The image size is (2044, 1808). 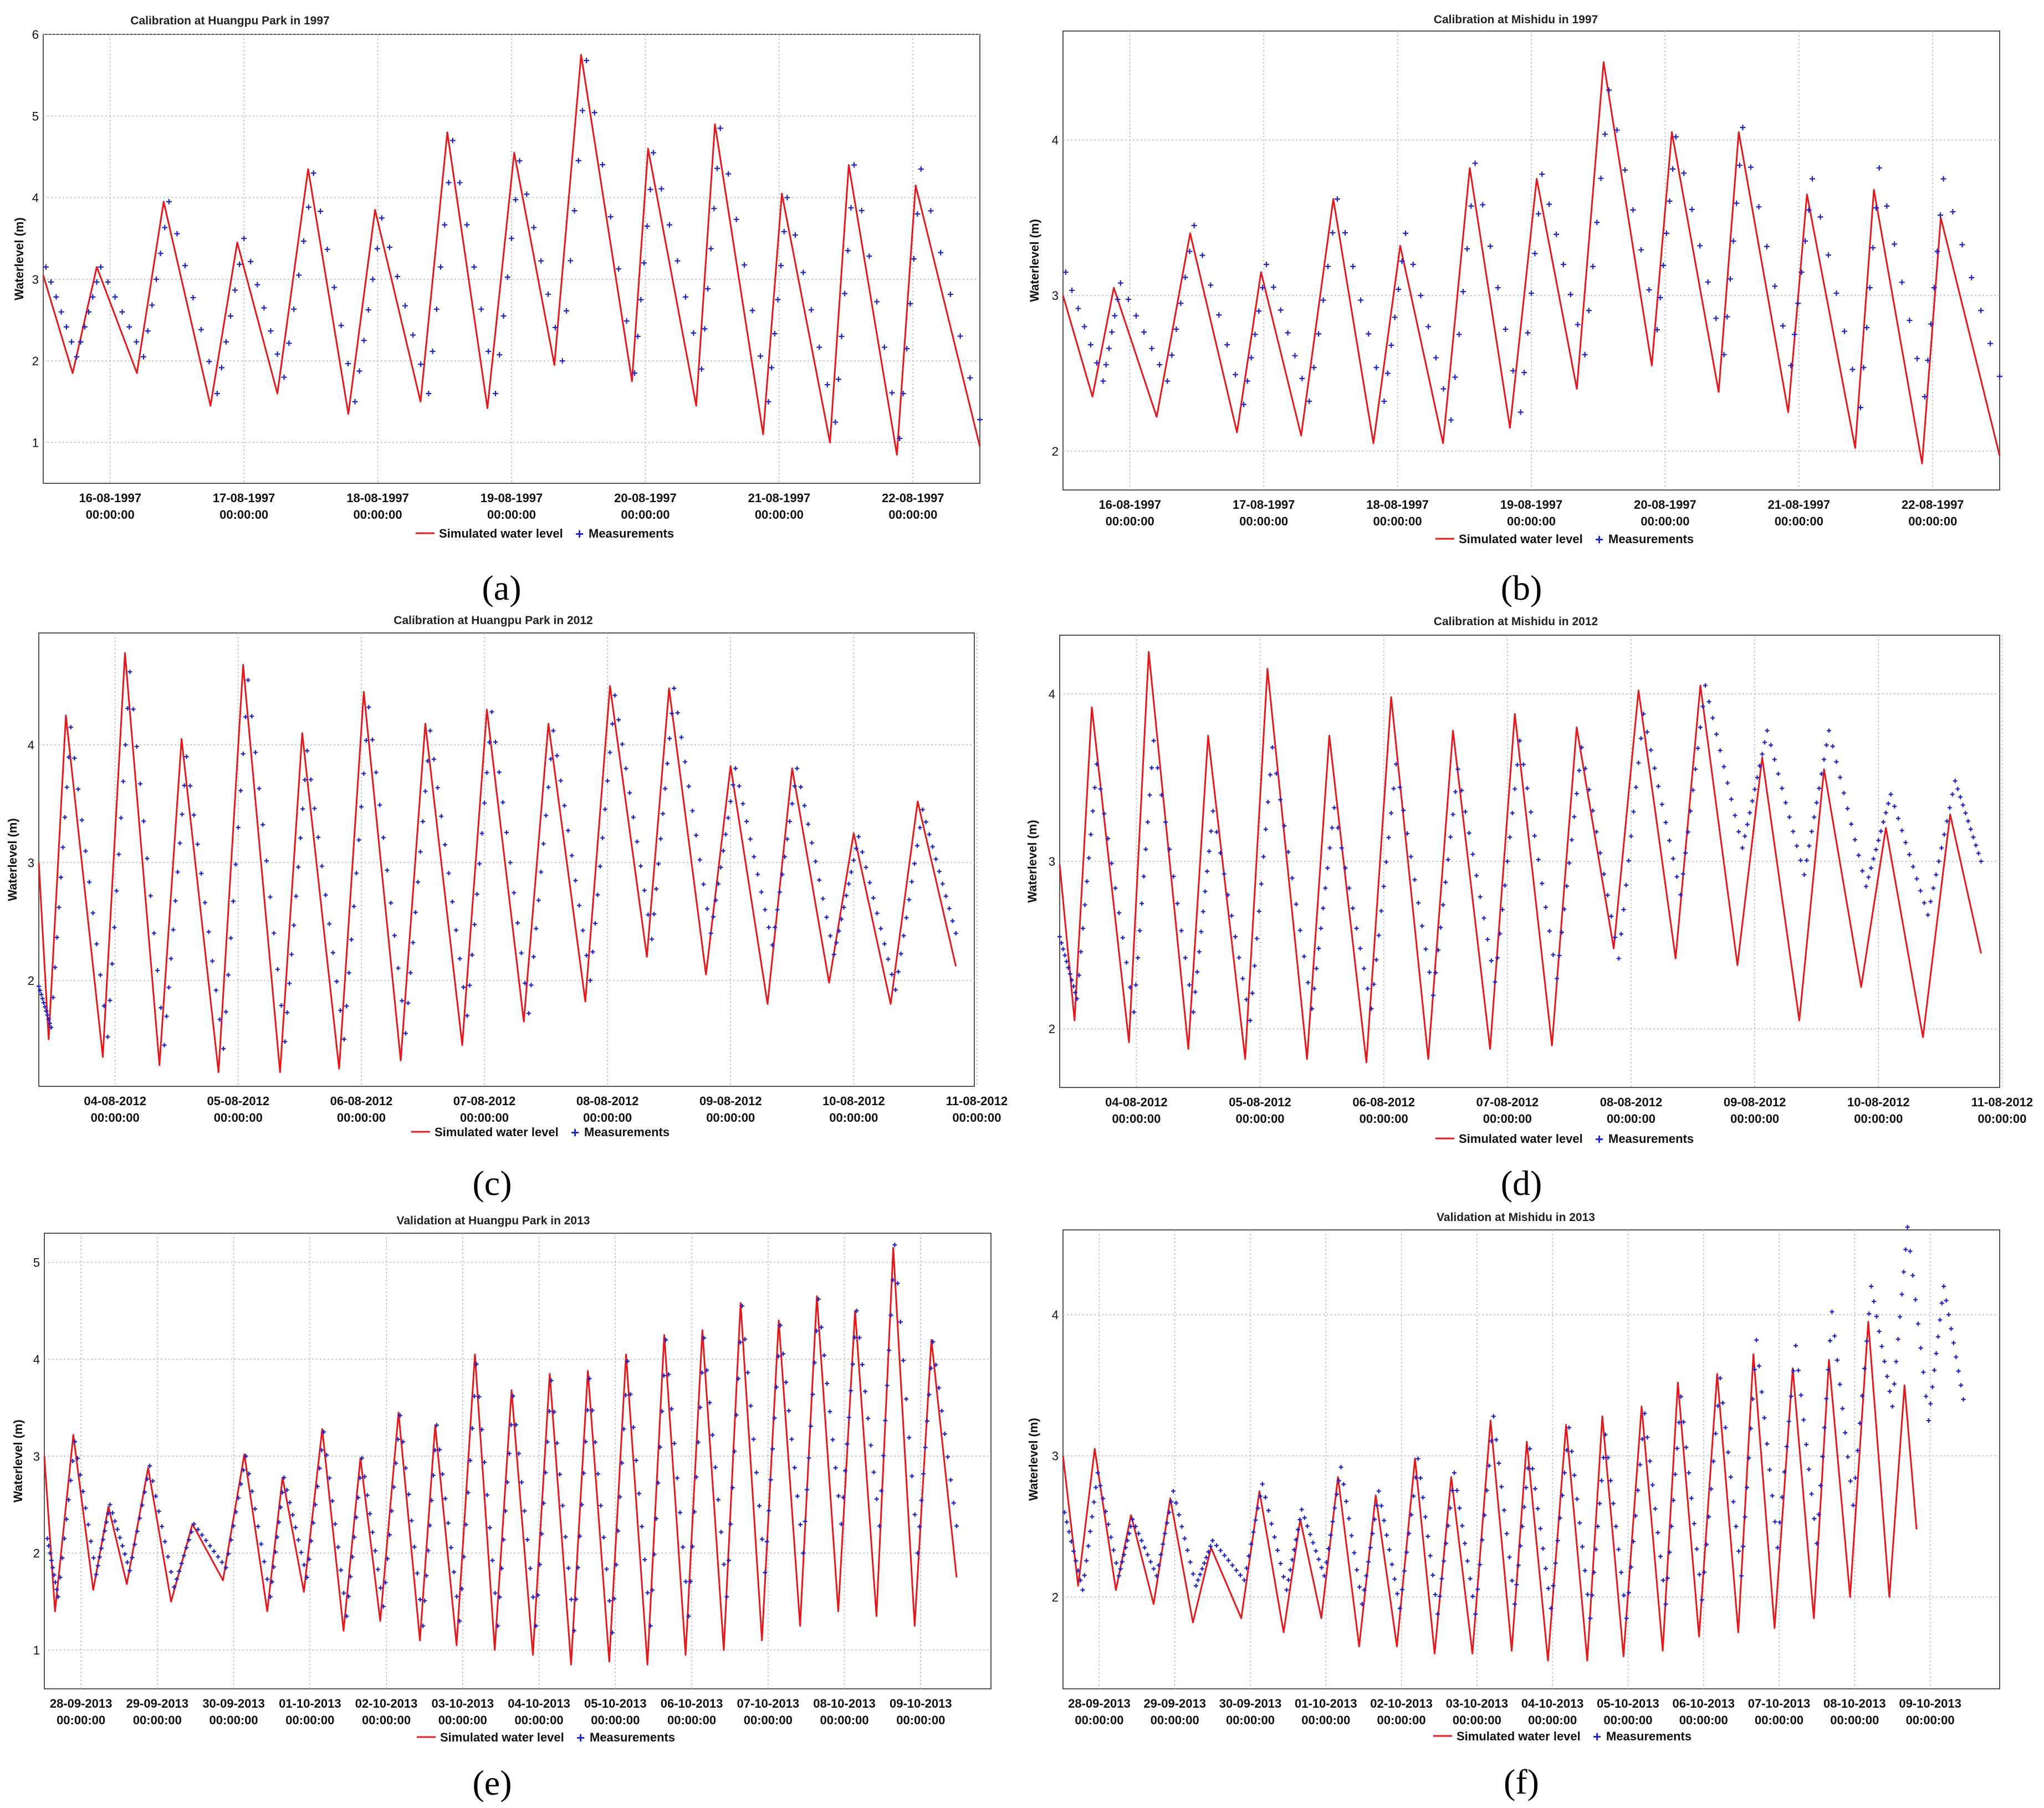 I want to click on legend-simulated-label: Simulated water level, so click(x=502, y=1737).